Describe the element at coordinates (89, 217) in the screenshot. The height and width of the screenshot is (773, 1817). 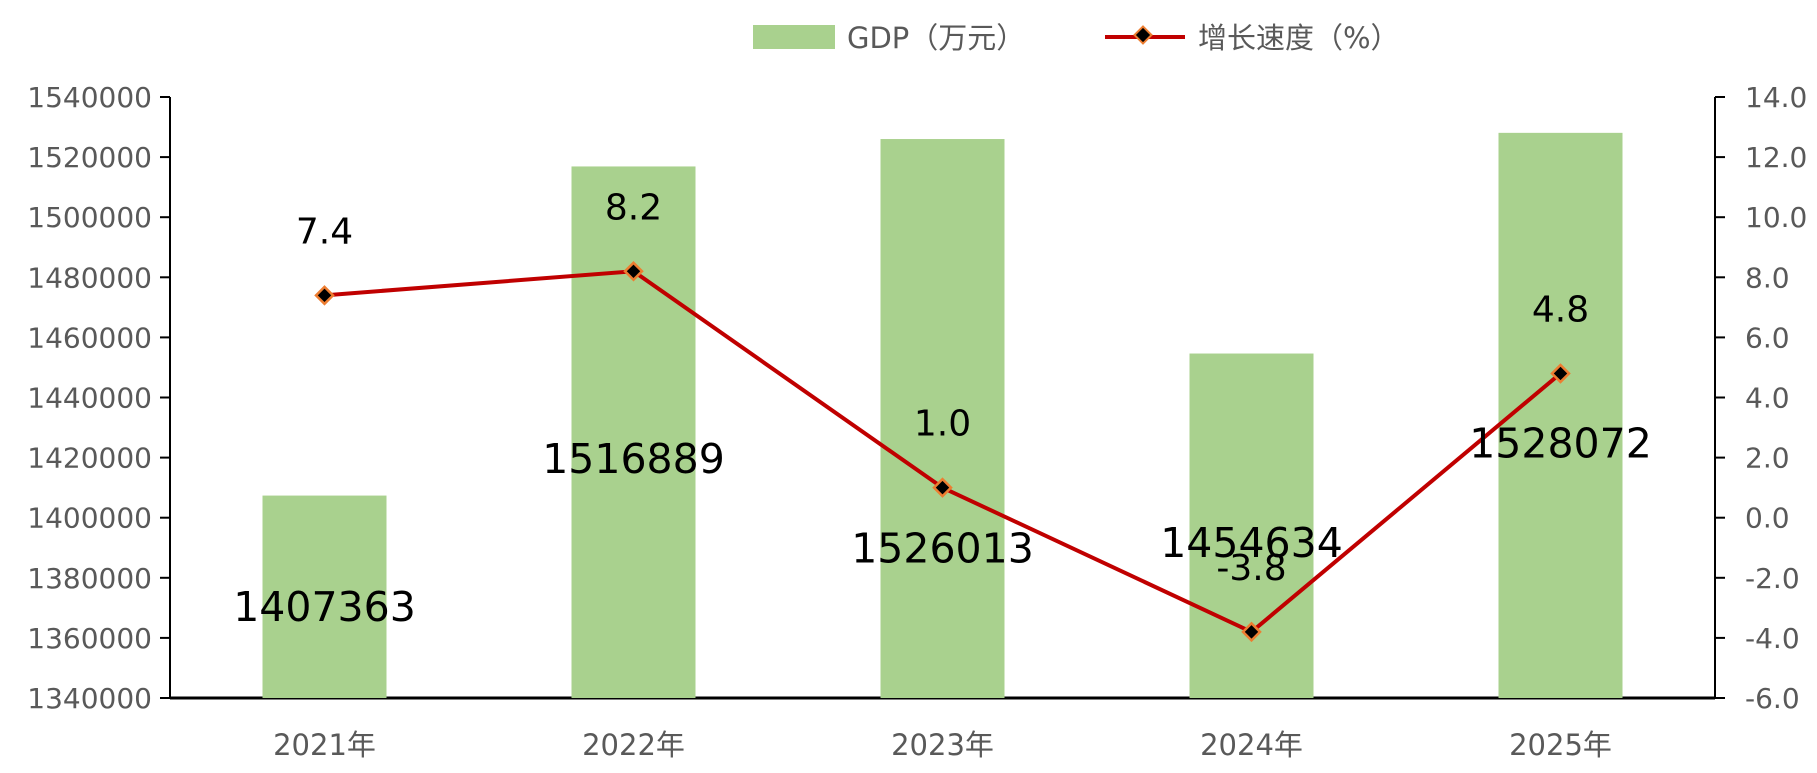
I see `y-left-tick-label: 1500000` at that location.